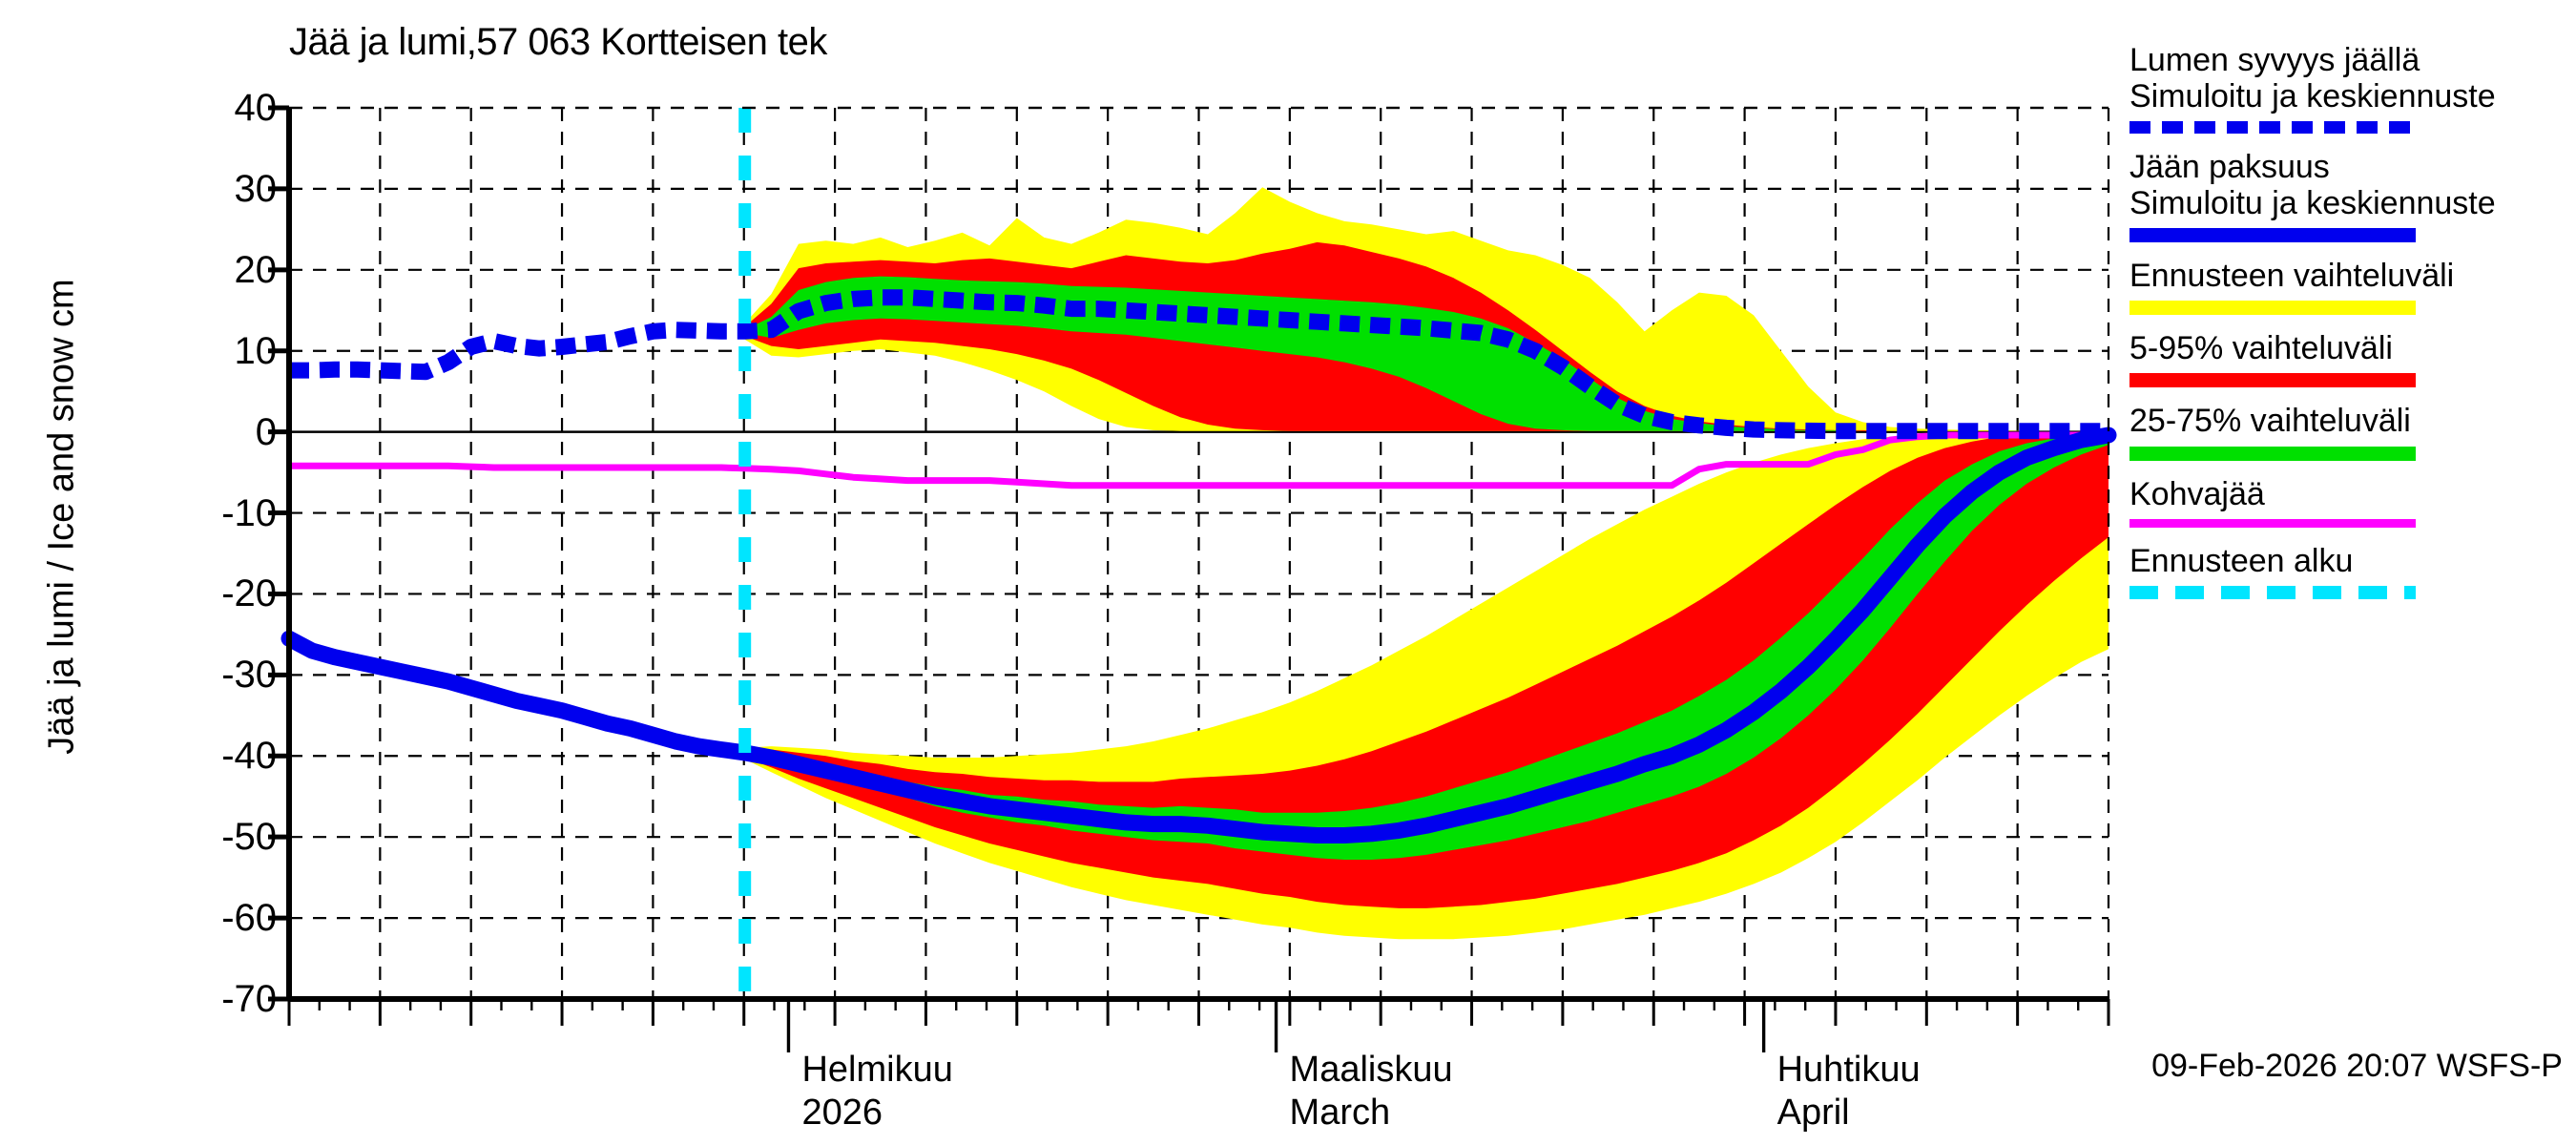 This screenshot has width=2576, height=1145. Describe the element at coordinates (1848, 1070) in the screenshot. I see `x-axis-month-label-fi: Huhtikuu` at that location.